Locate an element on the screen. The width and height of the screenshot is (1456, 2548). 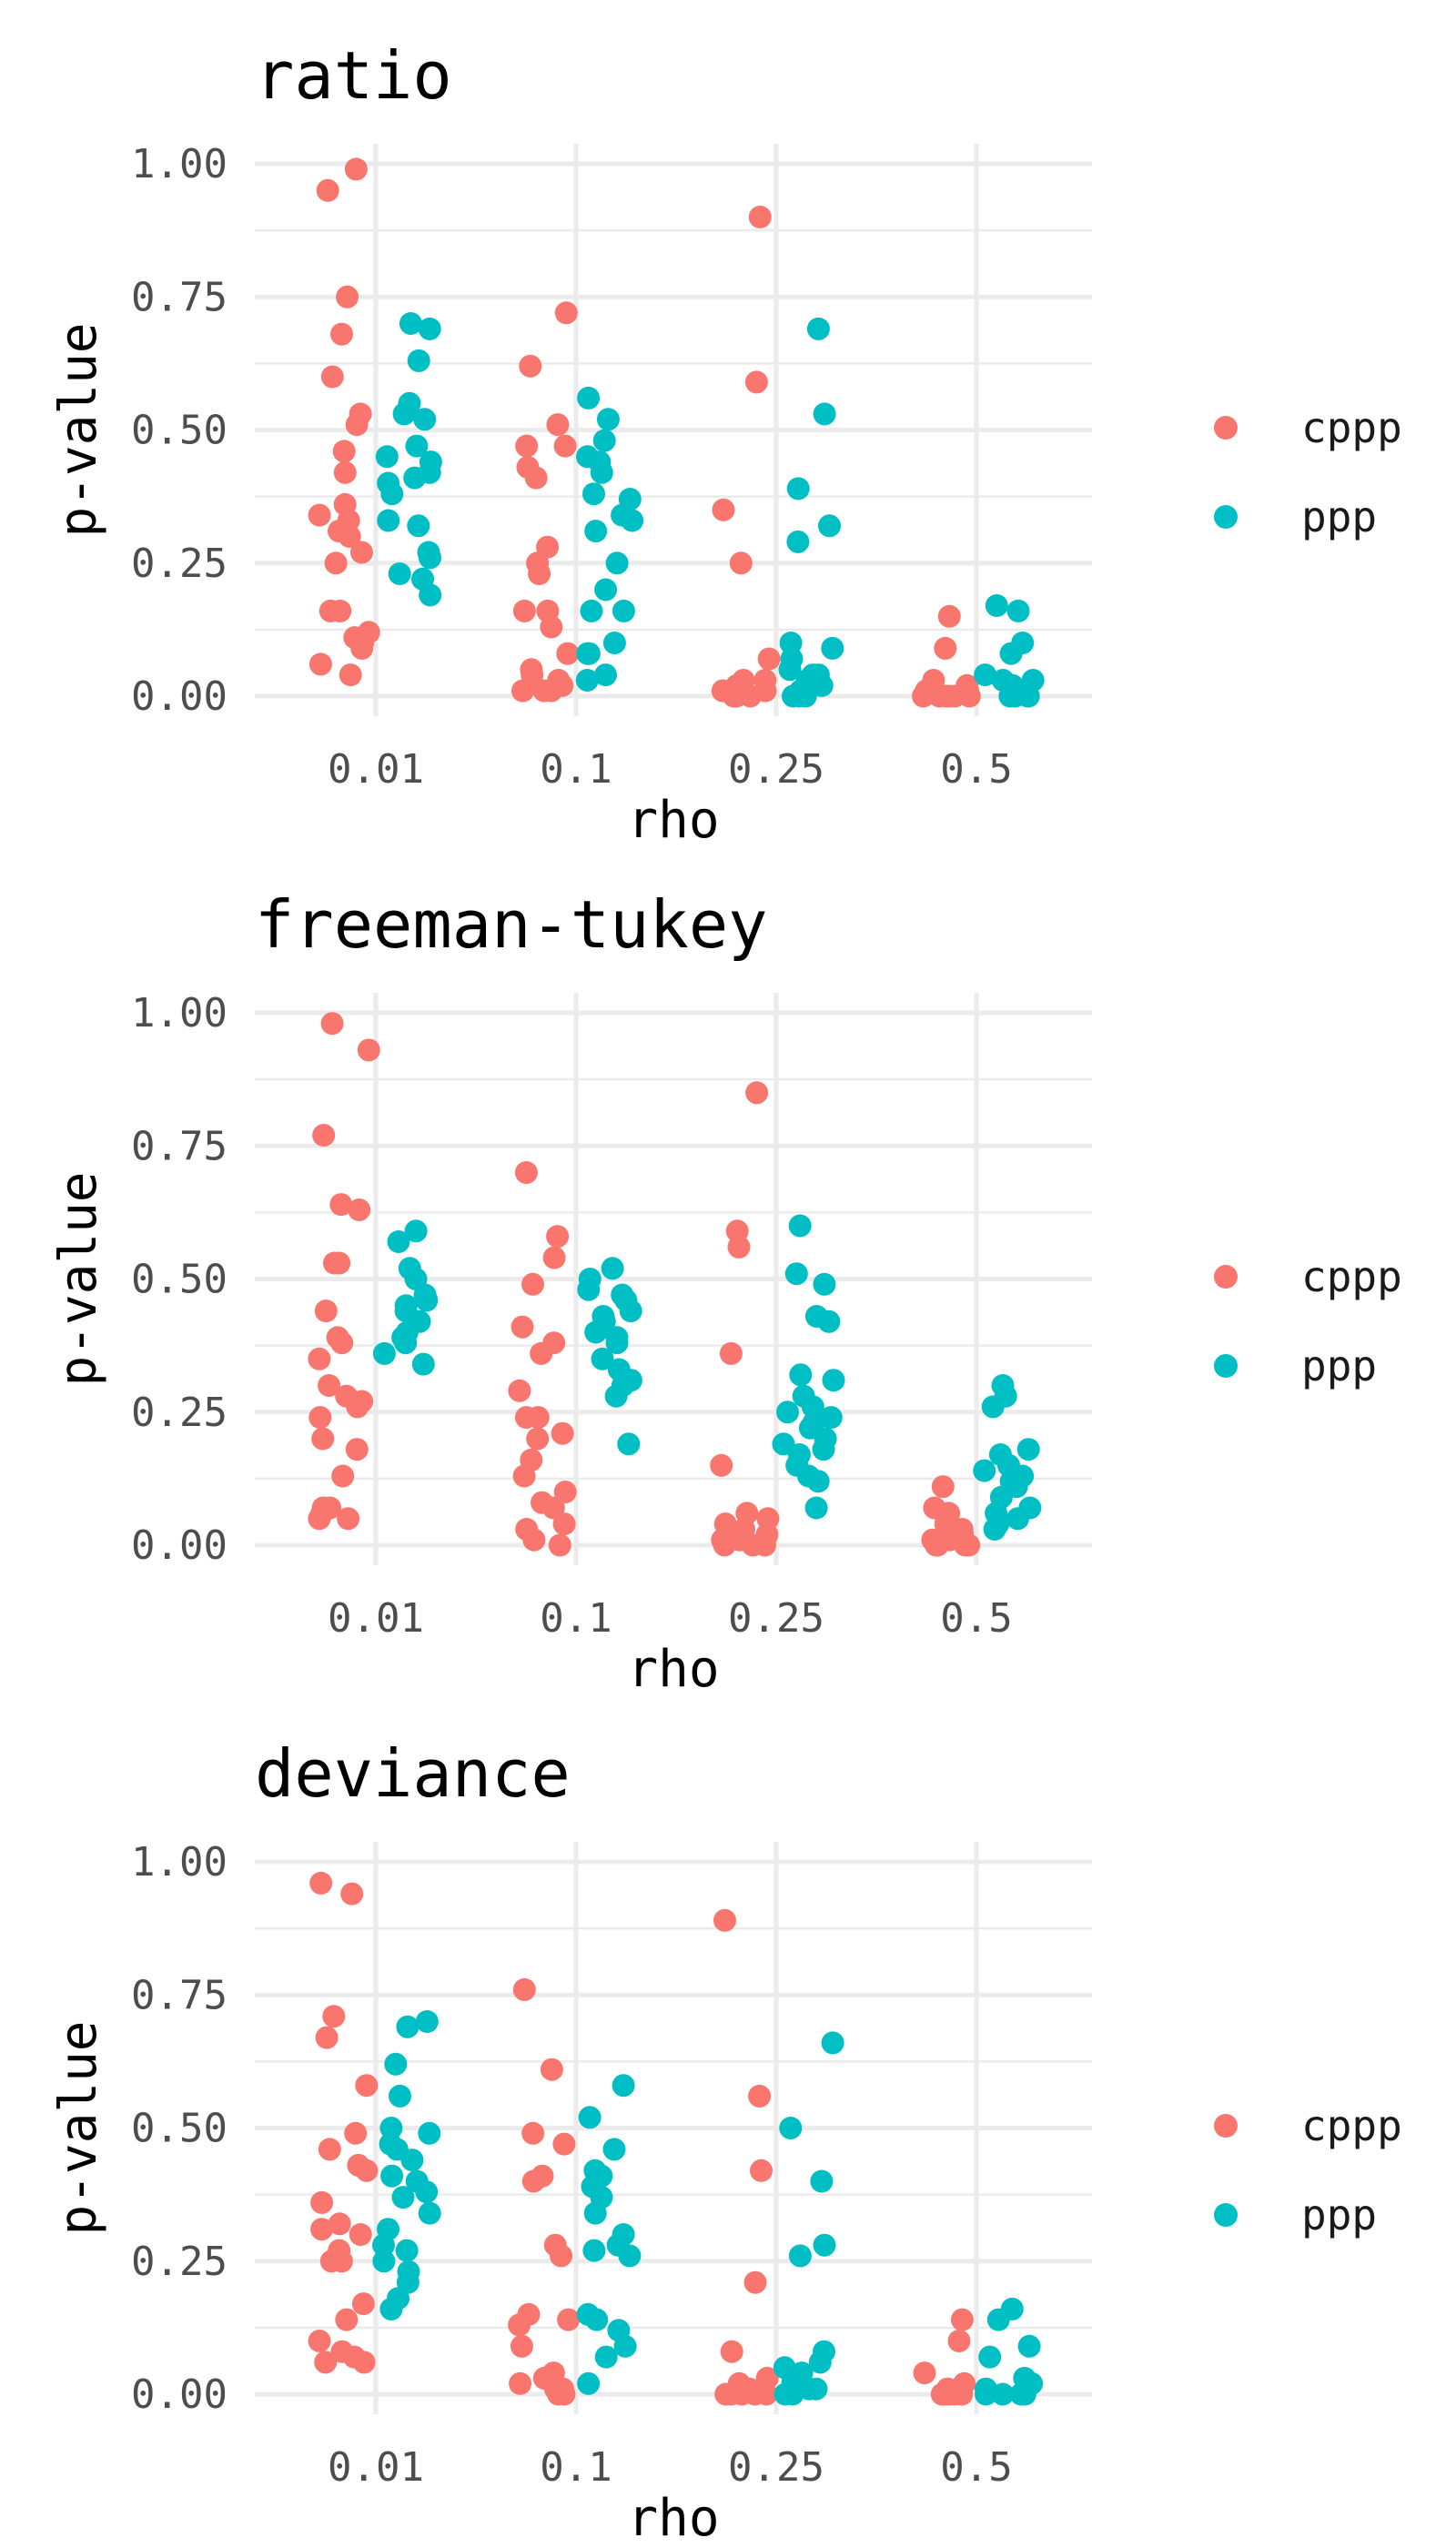
legend-label-cppp: cppp is located at coordinates (1352, 2125).